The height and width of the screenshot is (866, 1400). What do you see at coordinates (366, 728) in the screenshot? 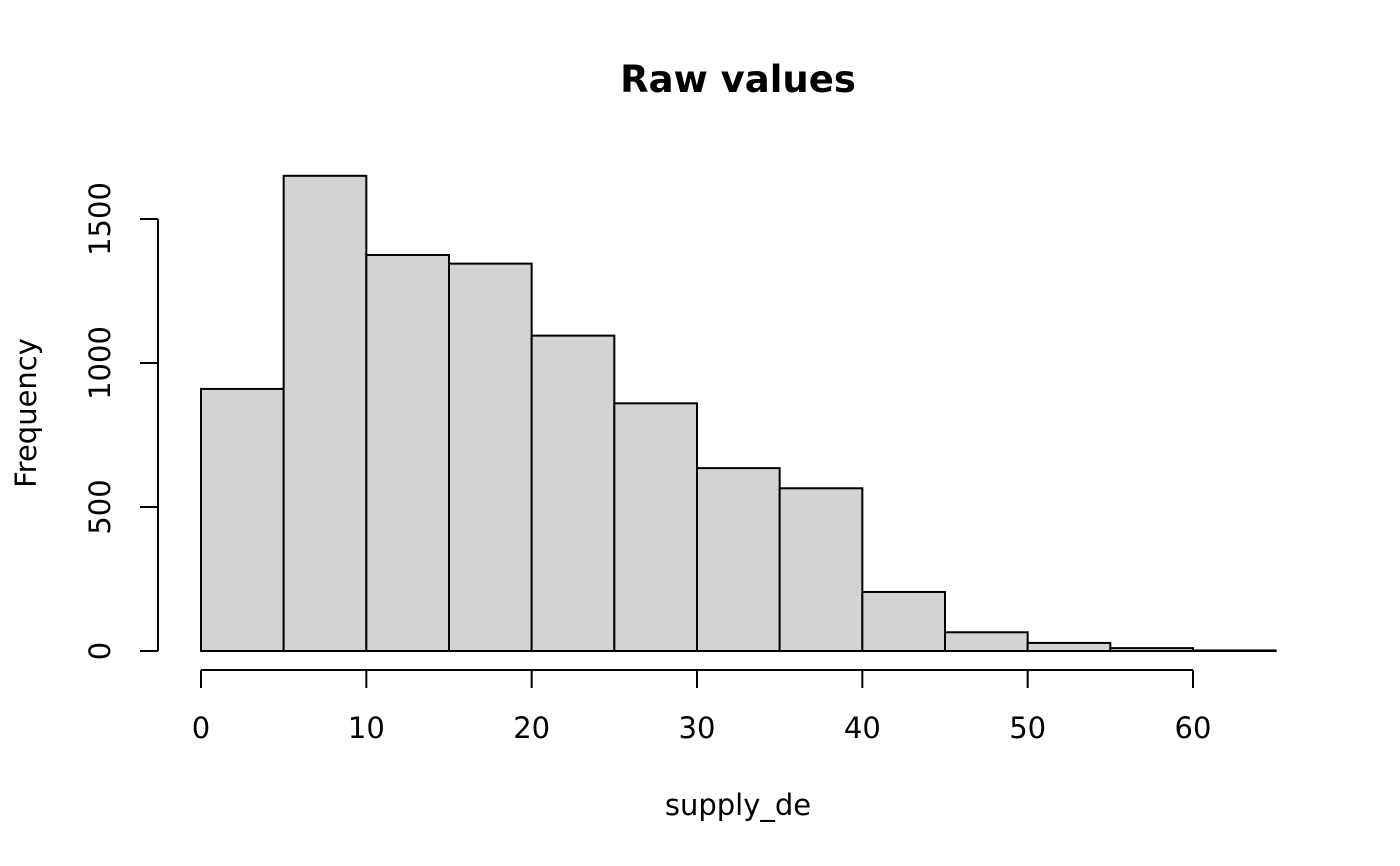
I see `x-tick-label: 10` at bounding box center [366, 728].